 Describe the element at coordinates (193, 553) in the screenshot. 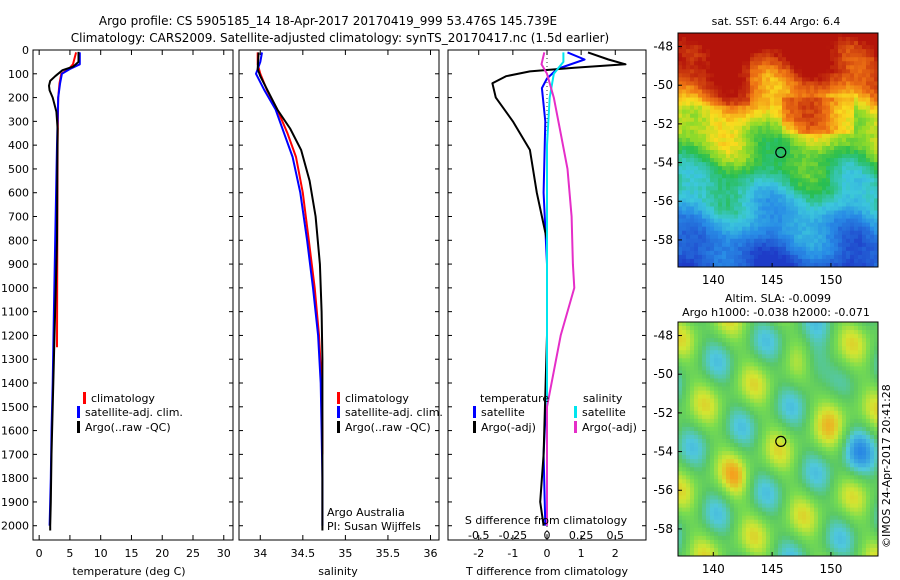

I see `x-tick-label: 25` at that location.